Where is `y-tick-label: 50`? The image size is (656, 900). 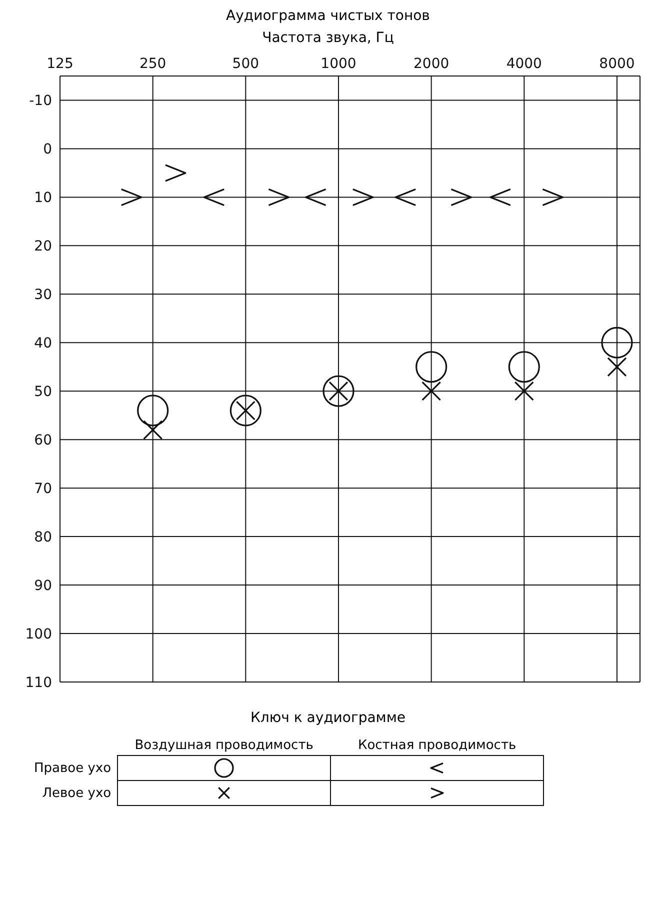
y-tick-label: 50 is located at coordinates (43, 392).